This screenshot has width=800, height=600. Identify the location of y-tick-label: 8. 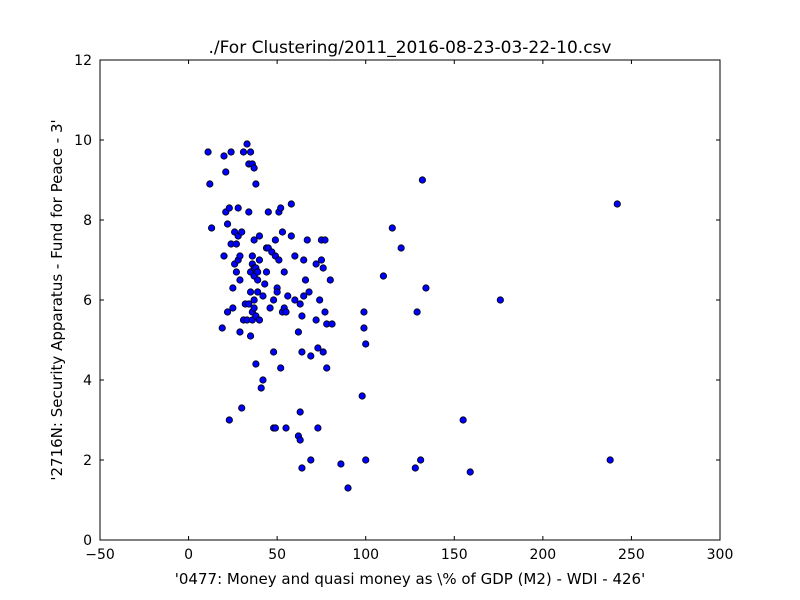
(87, 221).